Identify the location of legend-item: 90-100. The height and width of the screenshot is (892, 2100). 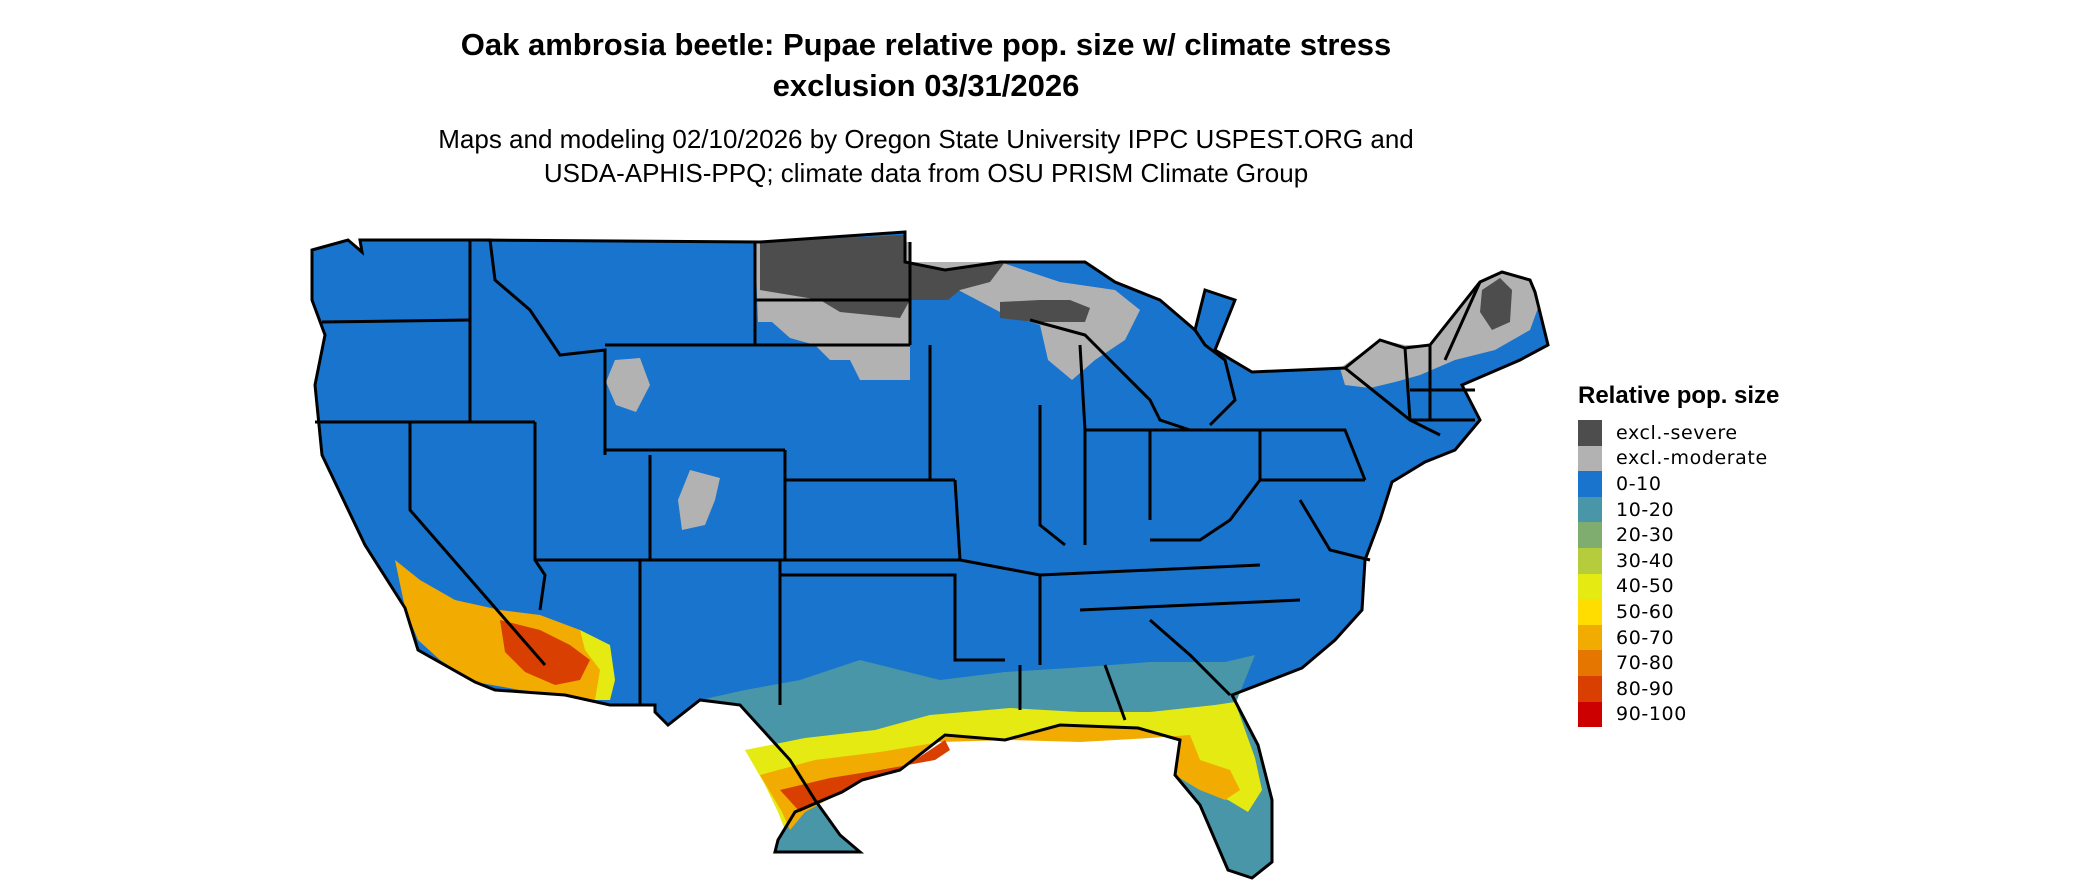
(1678, 714).